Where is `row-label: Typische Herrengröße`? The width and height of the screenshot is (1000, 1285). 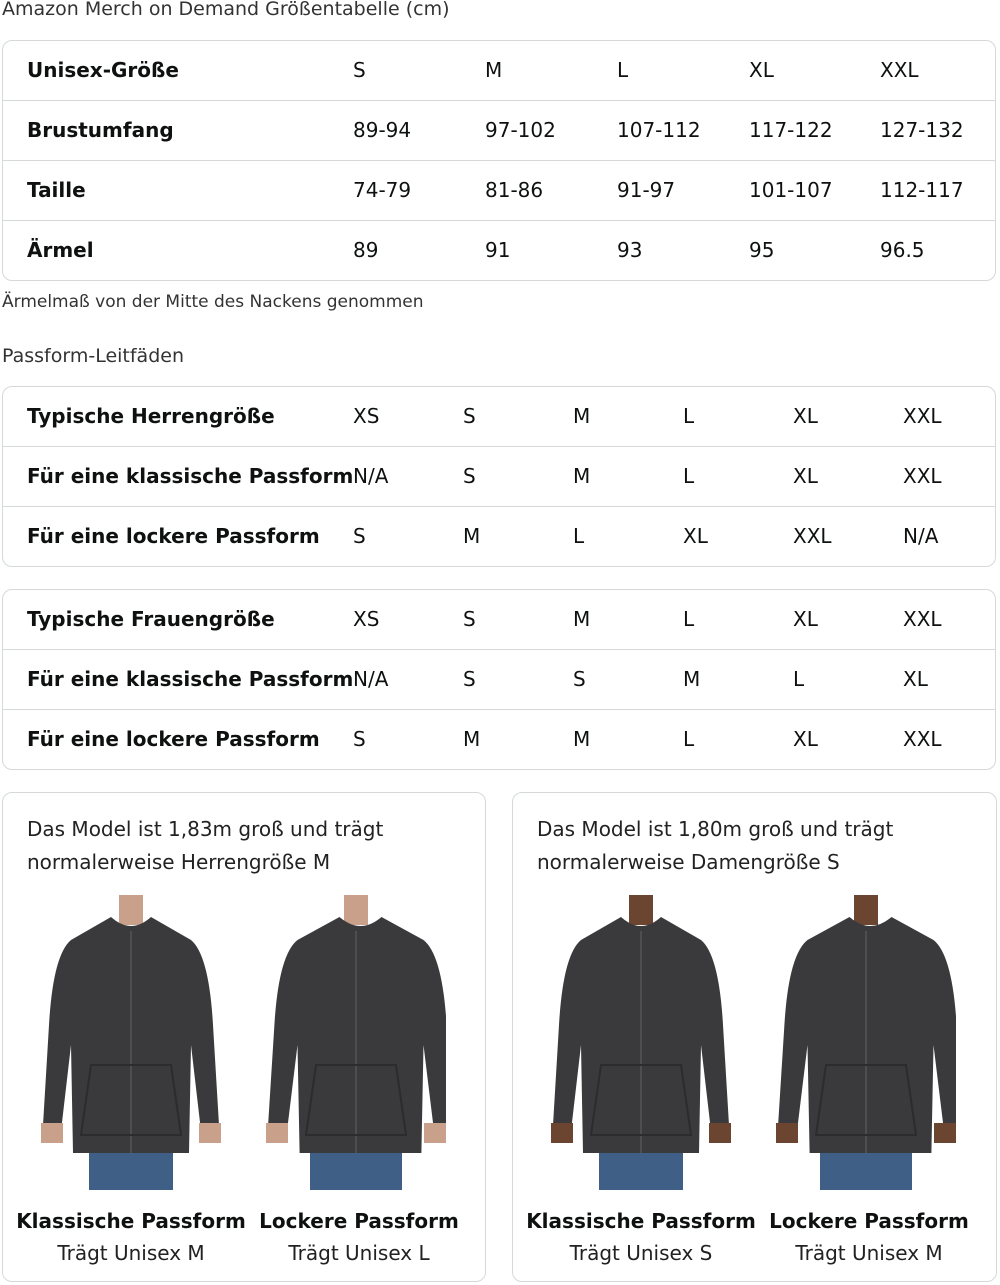 row-label: Typische Herrengröße is located at coordinates (151, 416).